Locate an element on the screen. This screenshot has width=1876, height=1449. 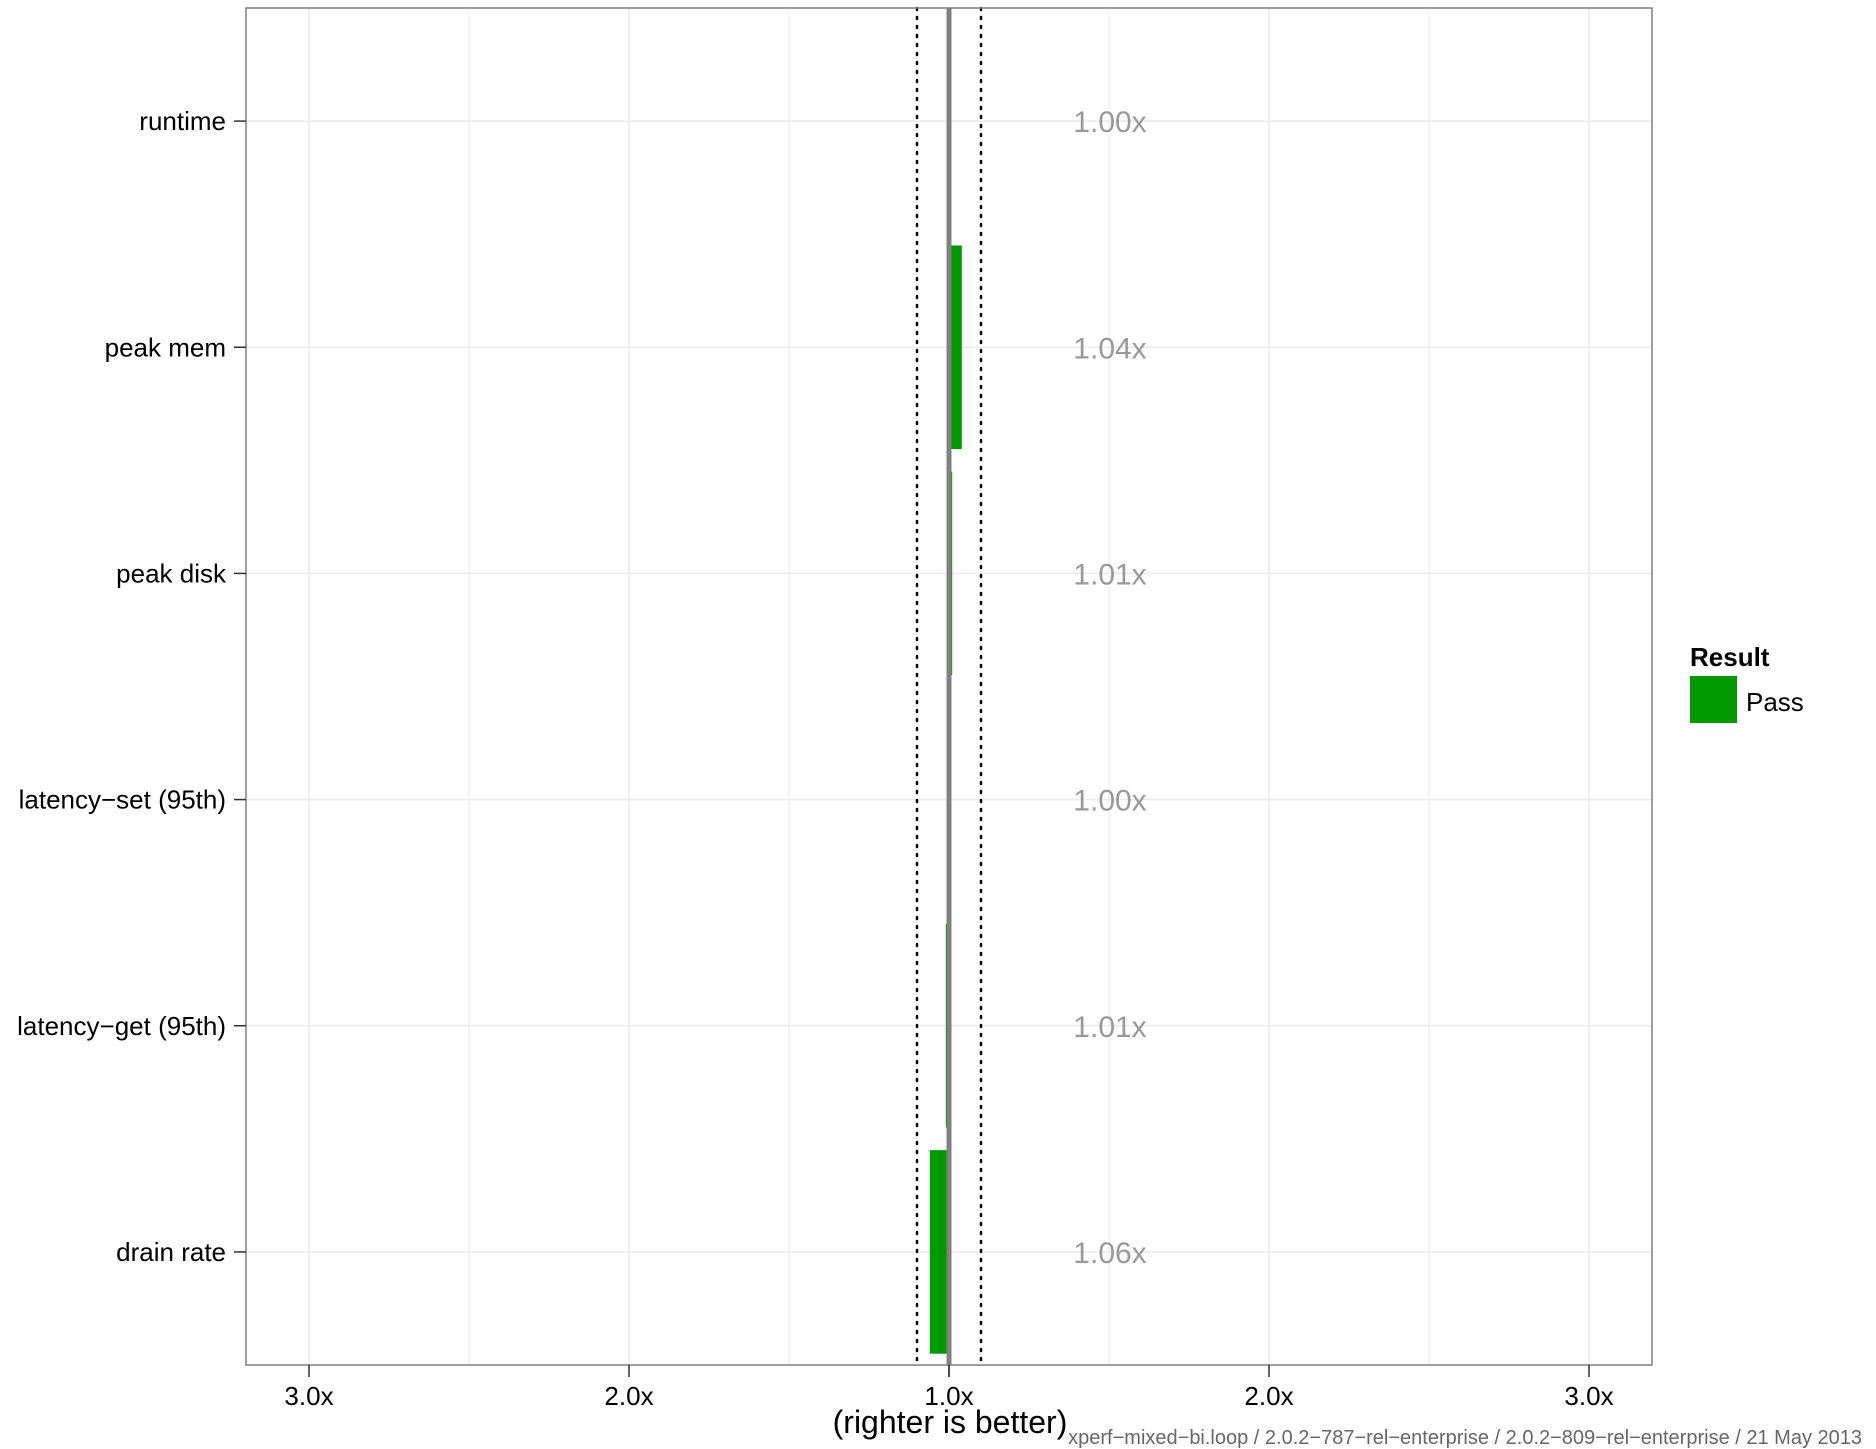
data-label-3: 1.00x is located at coordinates (1109, 801).